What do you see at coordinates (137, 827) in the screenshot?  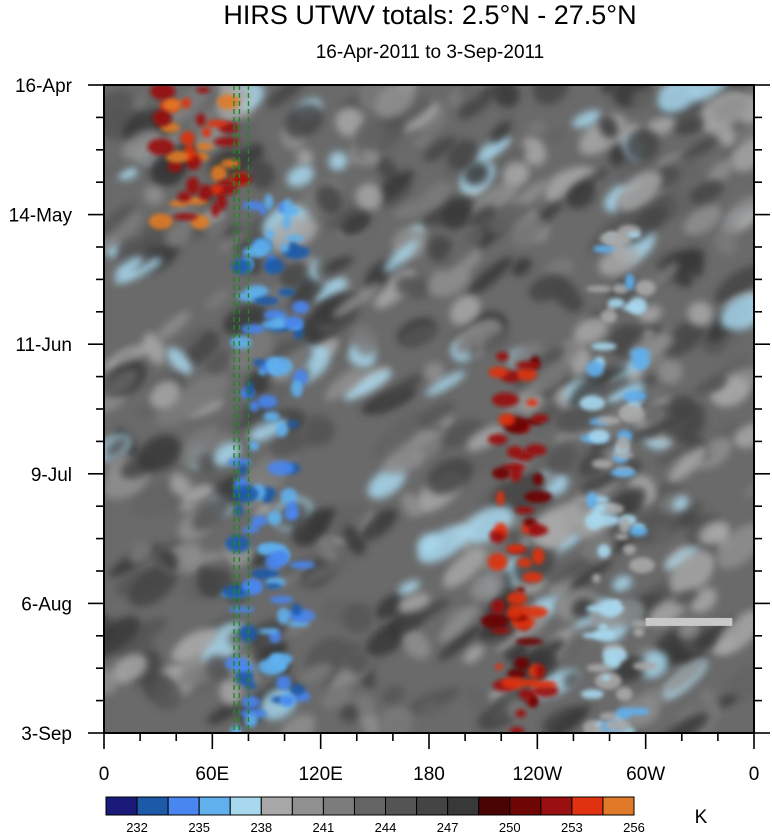 I see `colorbar-label: 232` at bounding box center [137, 827].